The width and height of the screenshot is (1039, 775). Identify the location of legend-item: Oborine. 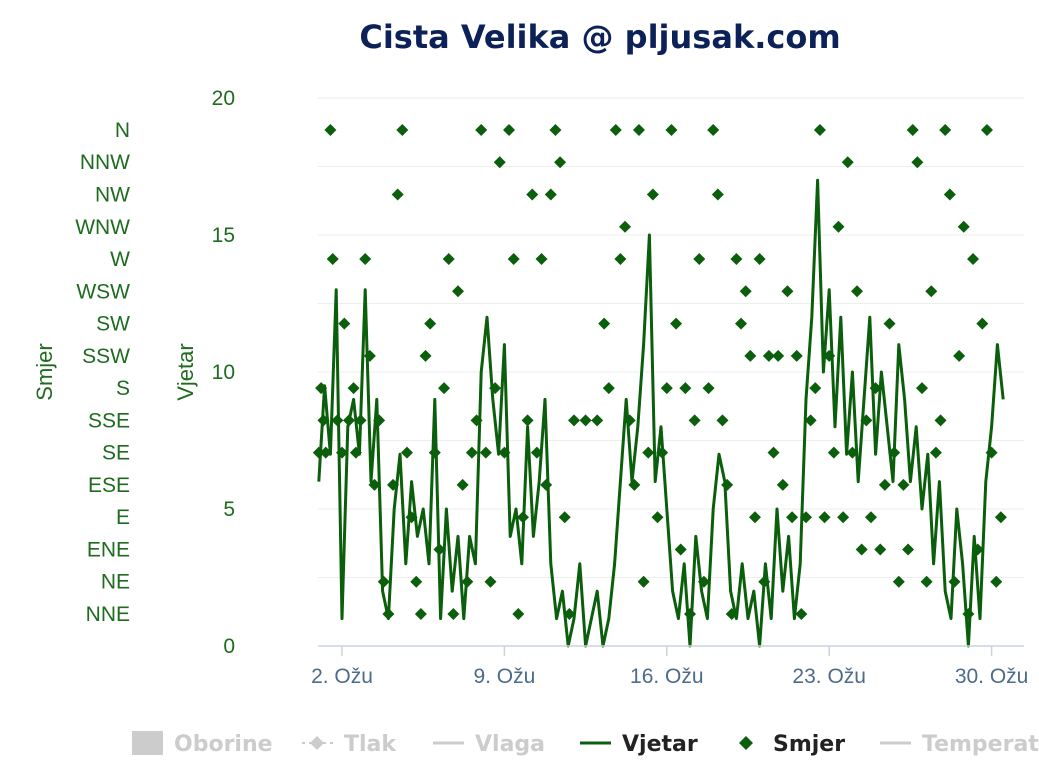
(202, 744).